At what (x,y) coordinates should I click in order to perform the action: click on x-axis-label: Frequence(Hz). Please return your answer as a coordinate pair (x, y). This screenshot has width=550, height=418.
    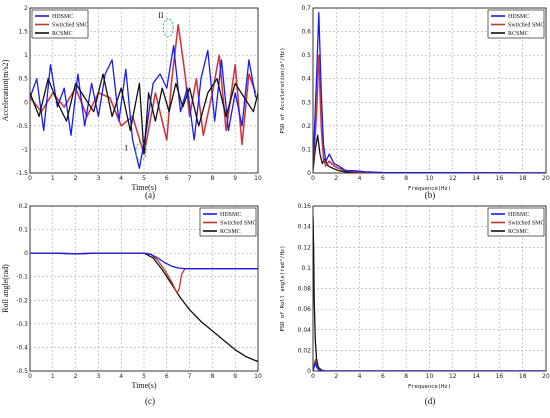
    Looking at the image, I should click on (429, 189).